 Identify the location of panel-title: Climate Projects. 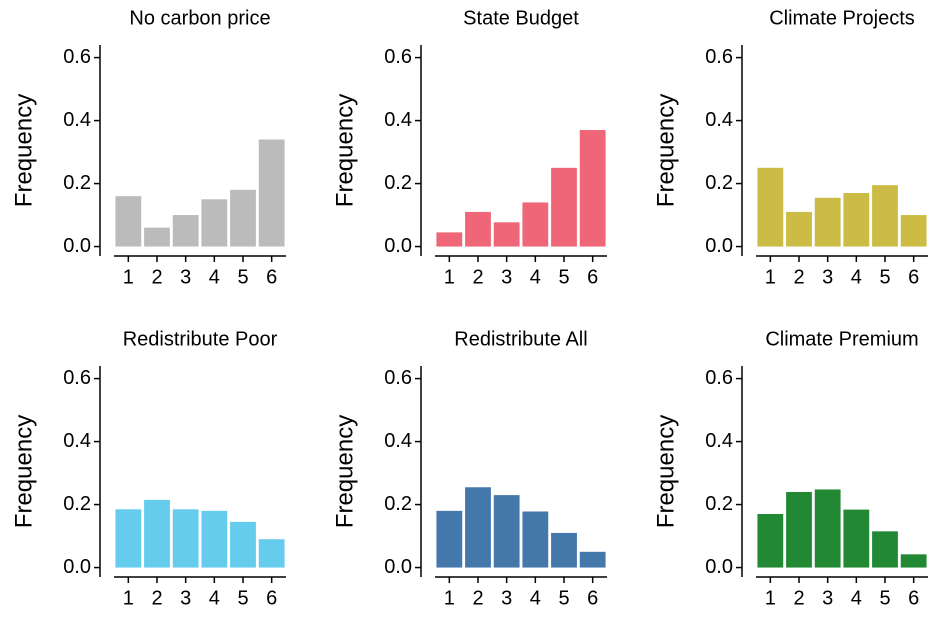
(842, 18).